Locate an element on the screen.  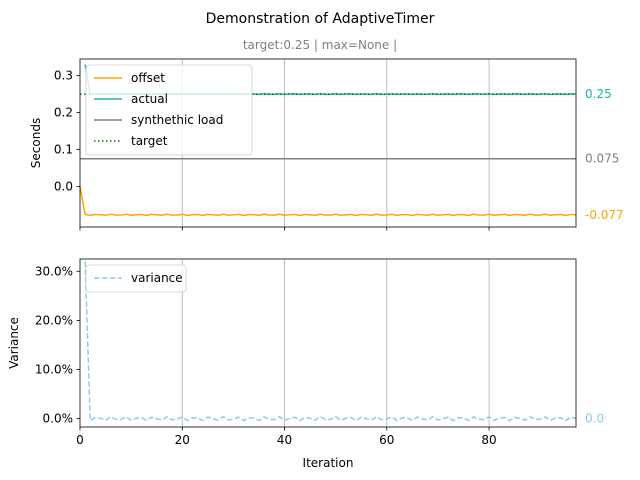
legend: variance is located at coordinates (136, 278).